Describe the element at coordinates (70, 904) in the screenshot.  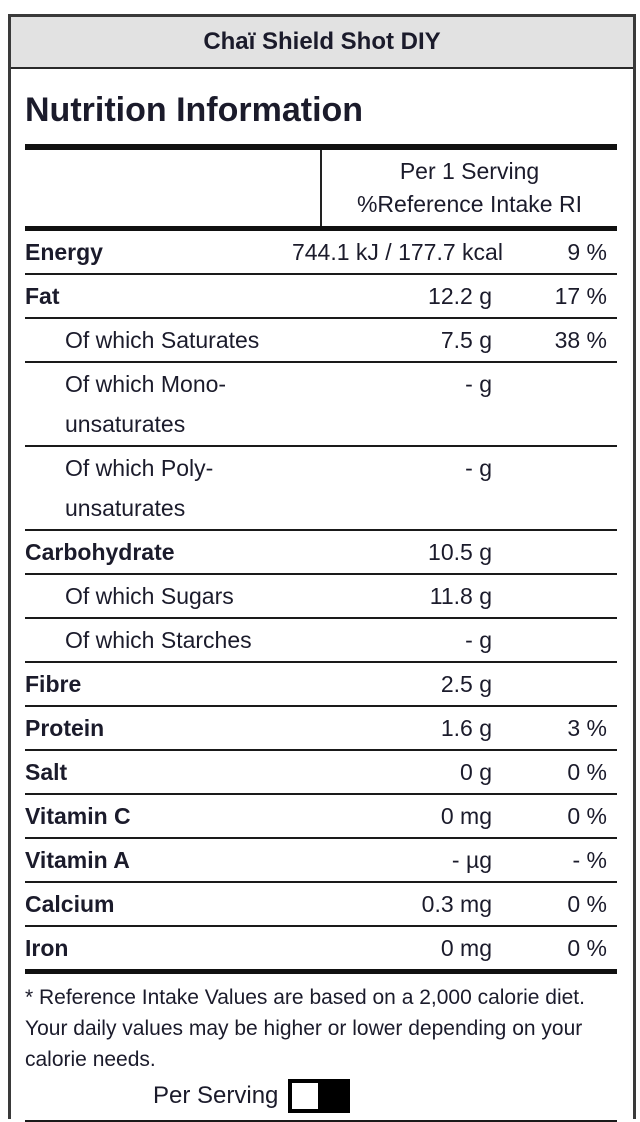
I see `nutrient-label: Calcium` at that location.